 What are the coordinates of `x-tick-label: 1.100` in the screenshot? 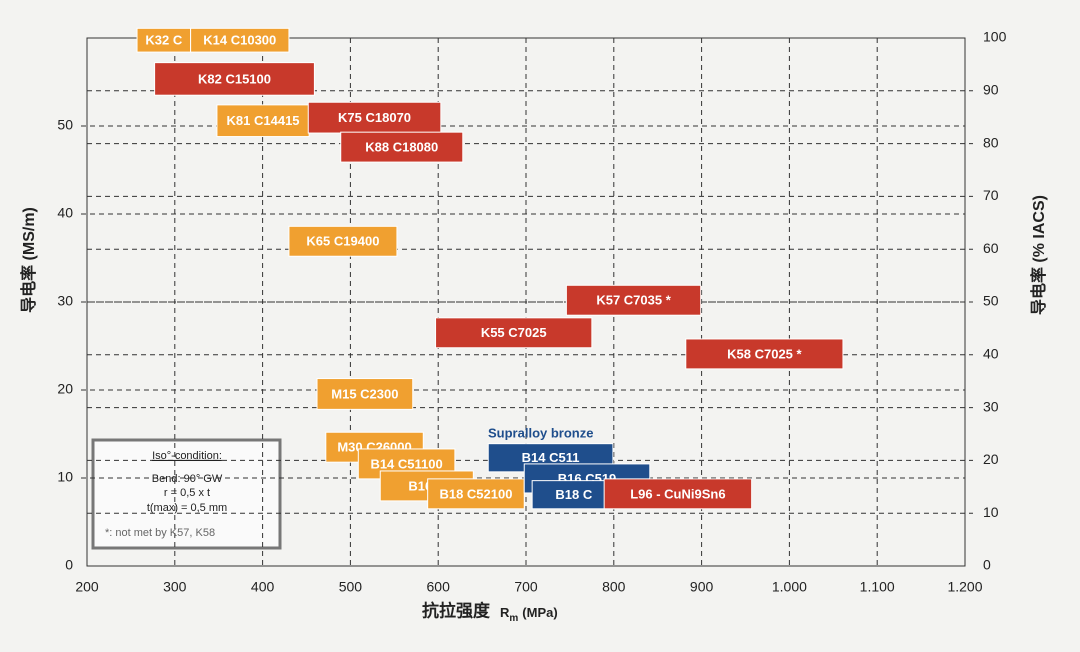 It's located at (877, 587).